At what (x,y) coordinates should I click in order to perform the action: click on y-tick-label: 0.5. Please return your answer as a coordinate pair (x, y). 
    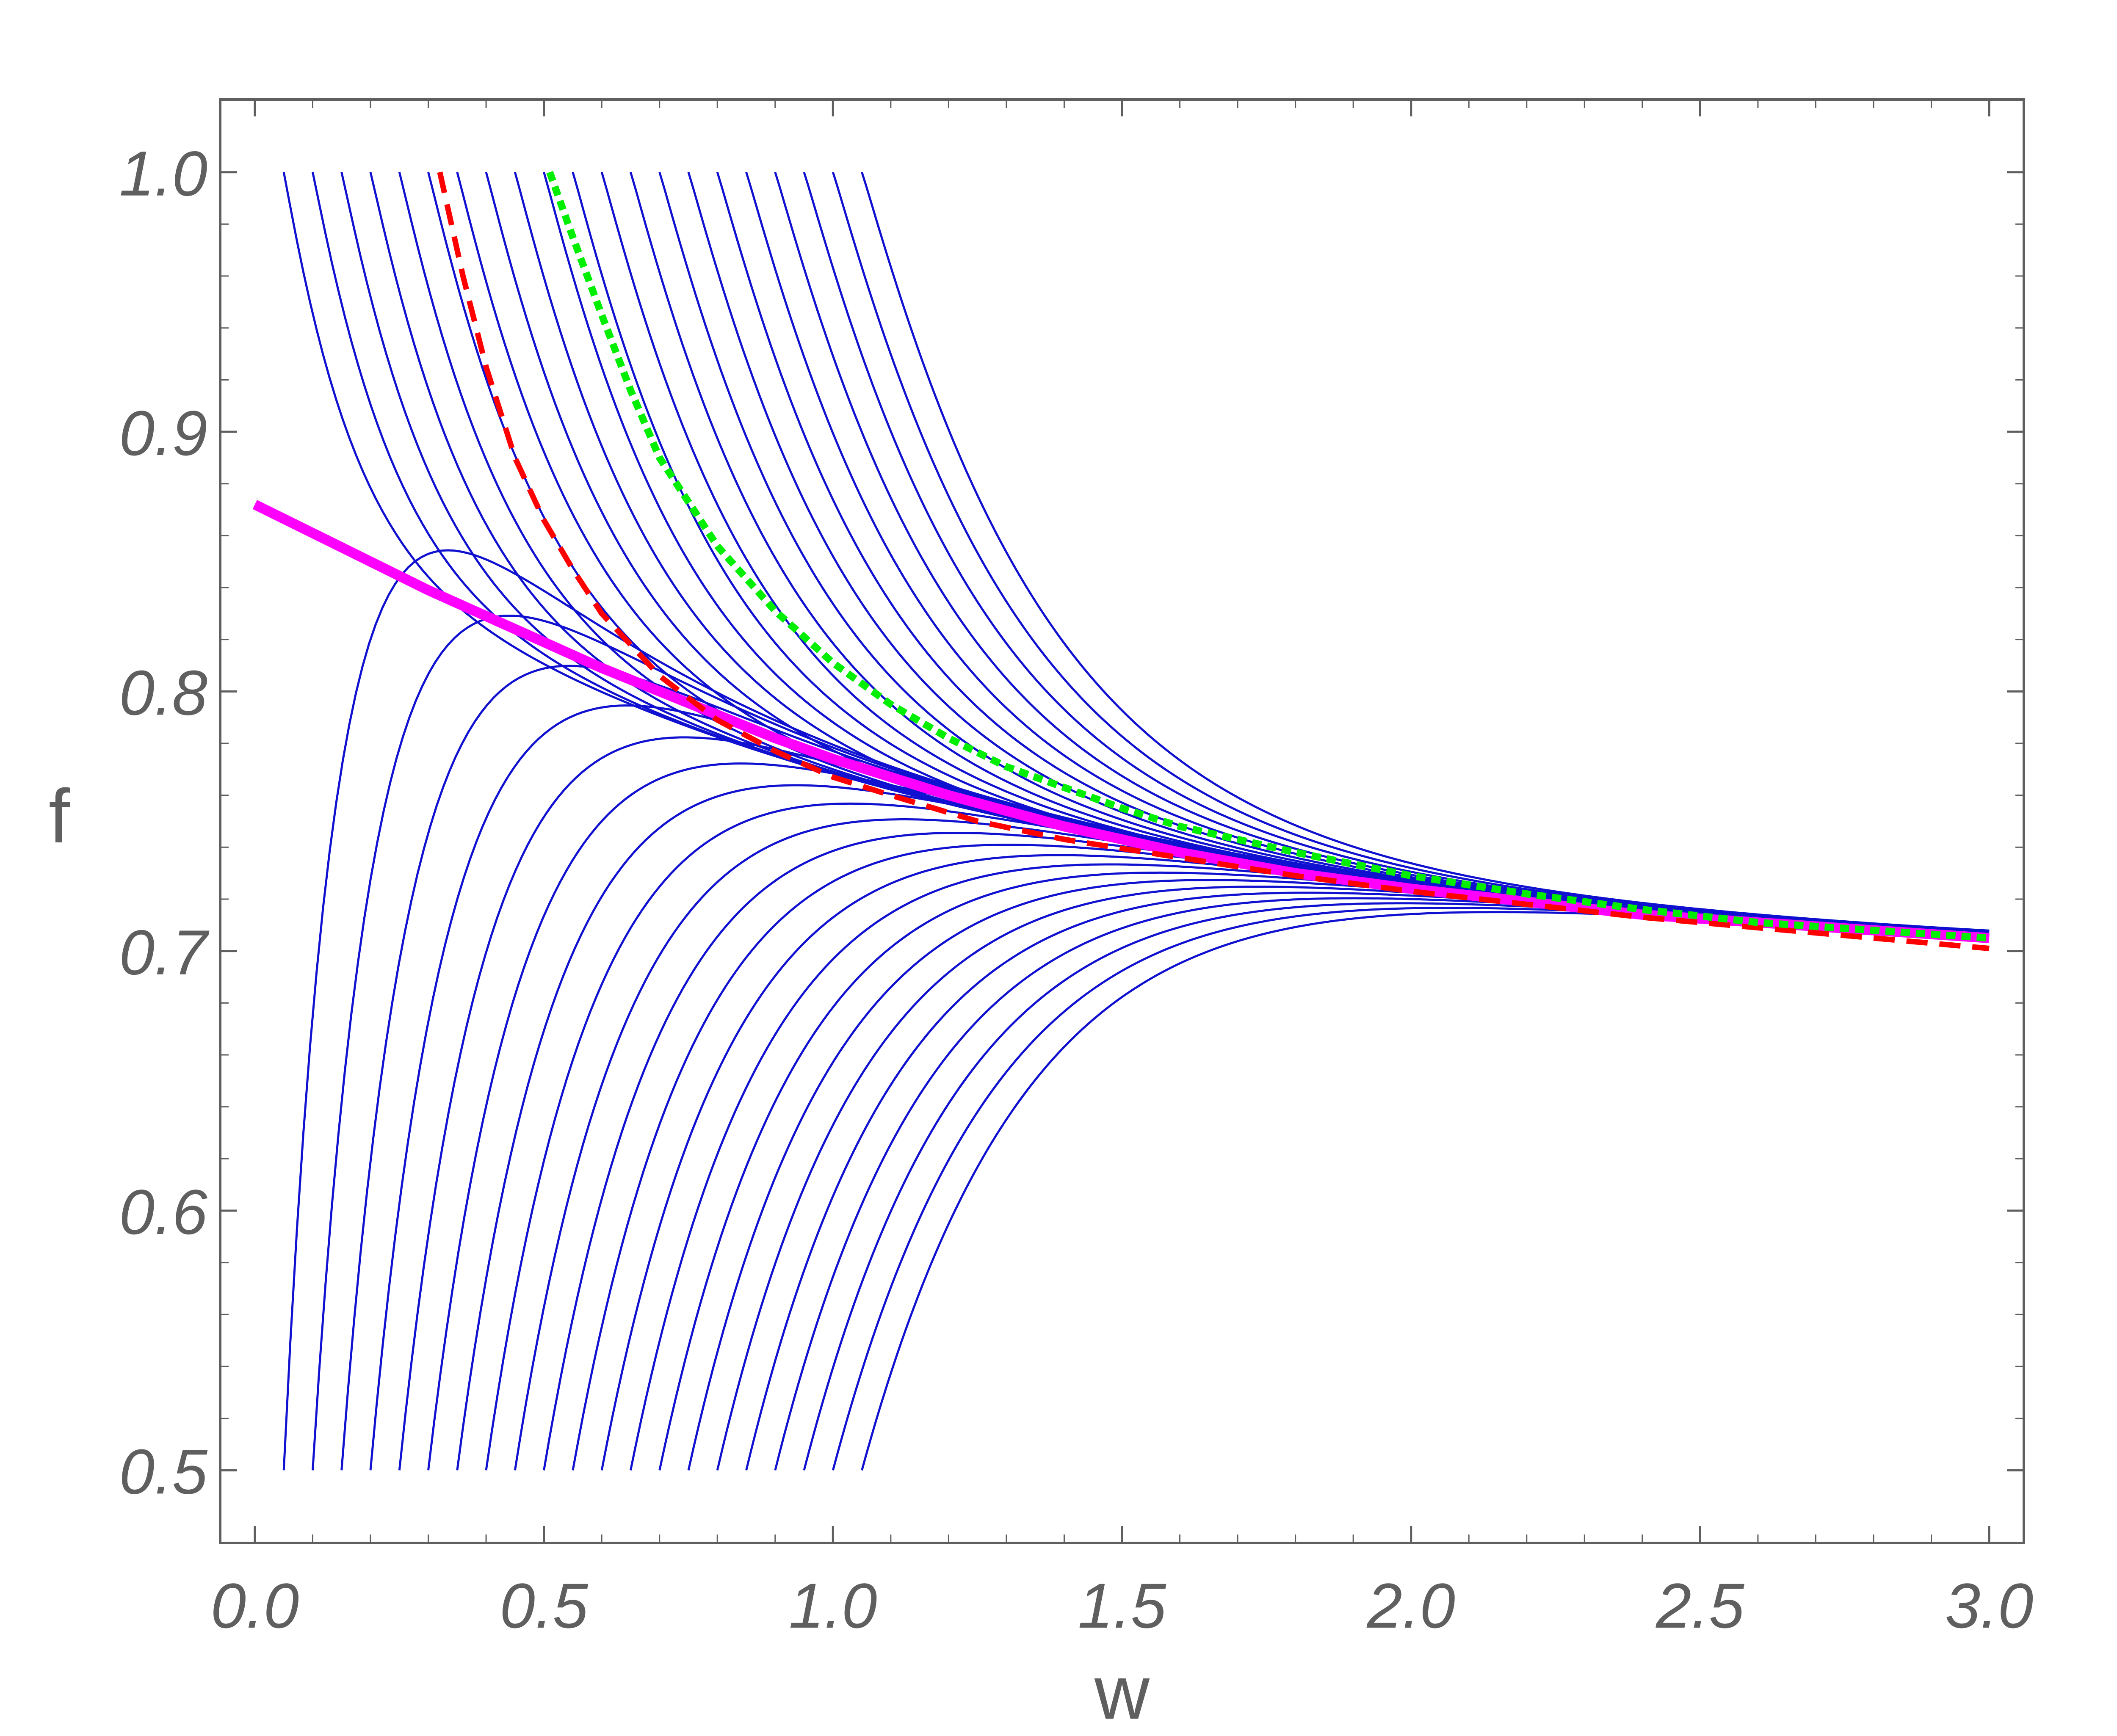
    Looking at the image, I should click on (163, 1471).